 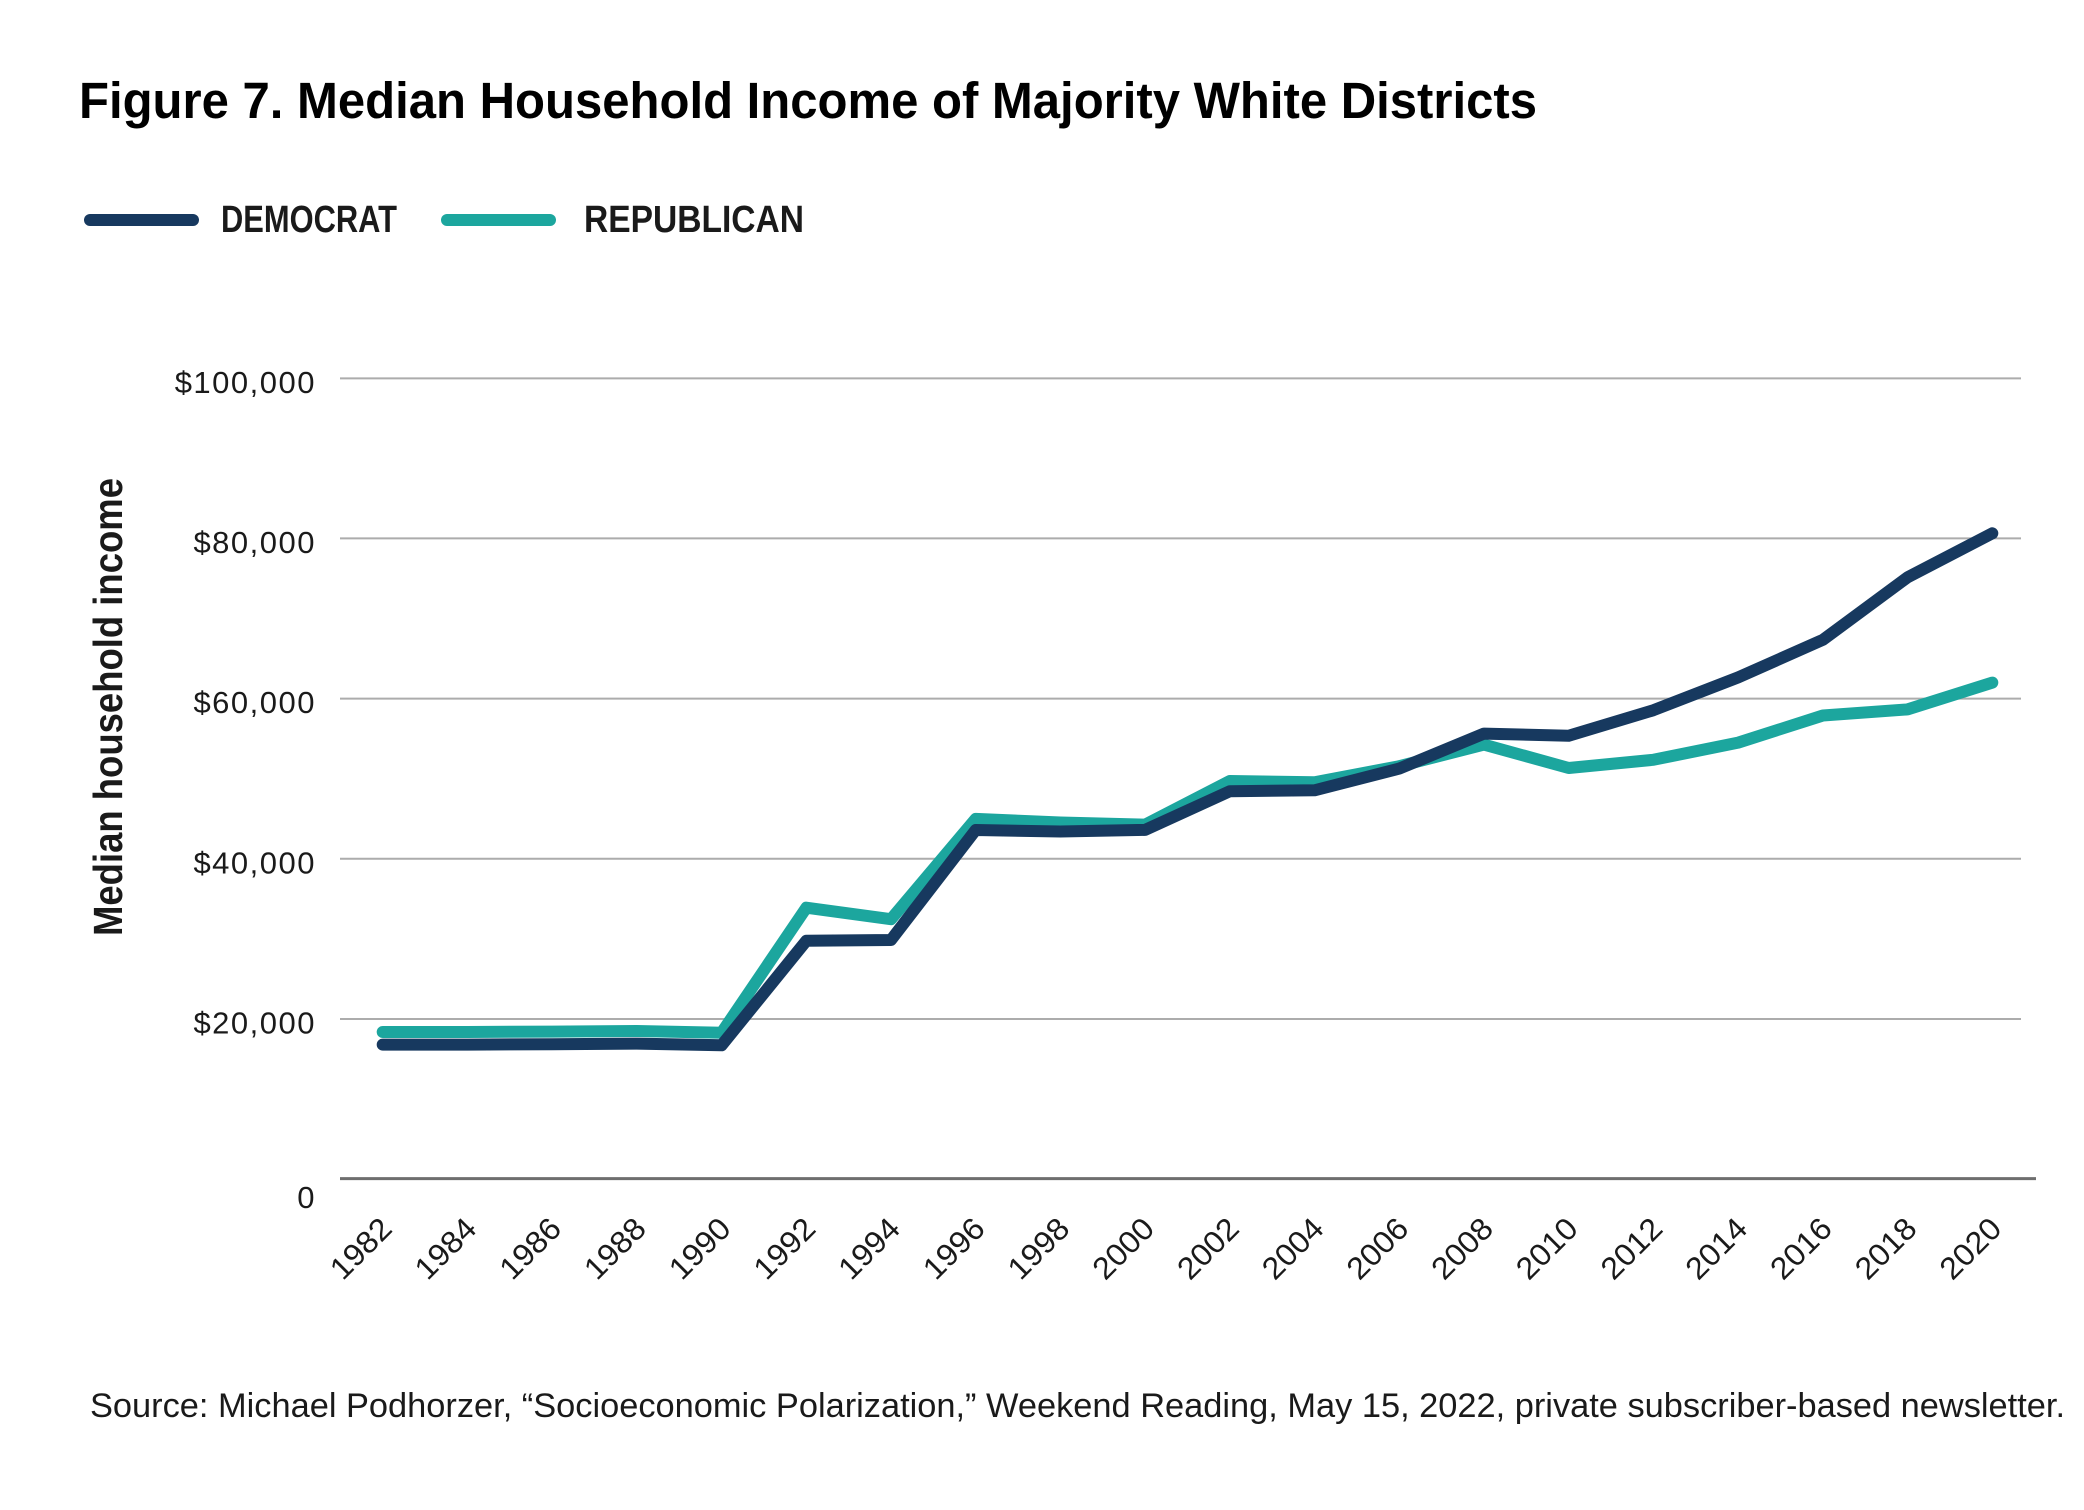 What do you see at coordinates (306, 1197) in the screenshot?
I see `svg-text: 0` at bounding box center [306, 1197].